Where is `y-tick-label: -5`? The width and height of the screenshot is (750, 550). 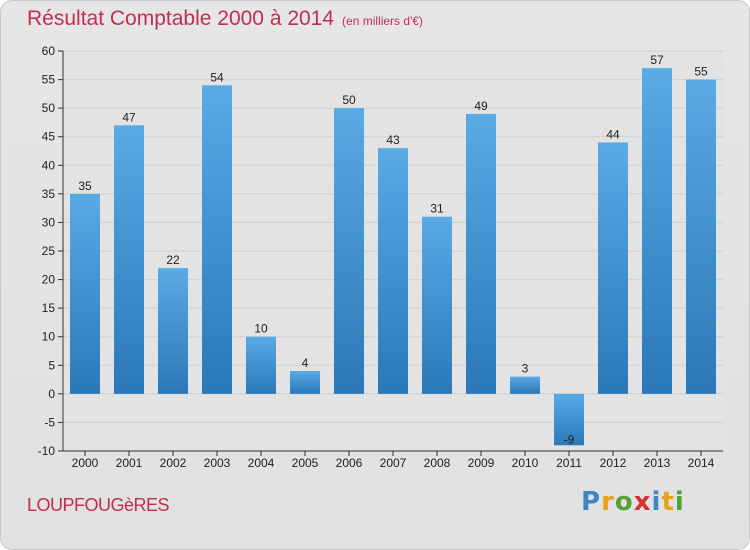
y-tick-label: -5 is located at coordinates (49, 422).